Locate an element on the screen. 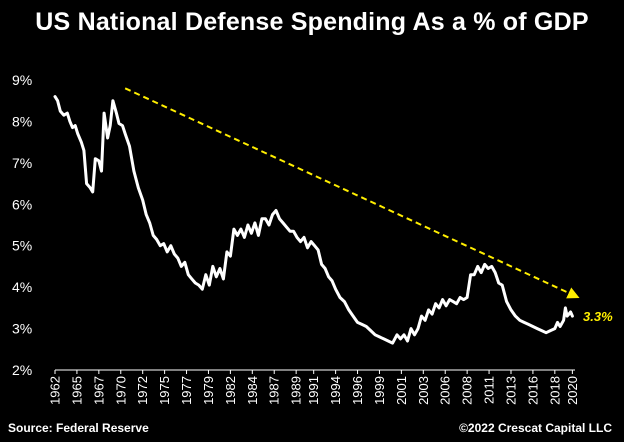  x-tick-label: 1972 is located at coordinates (142, 390).